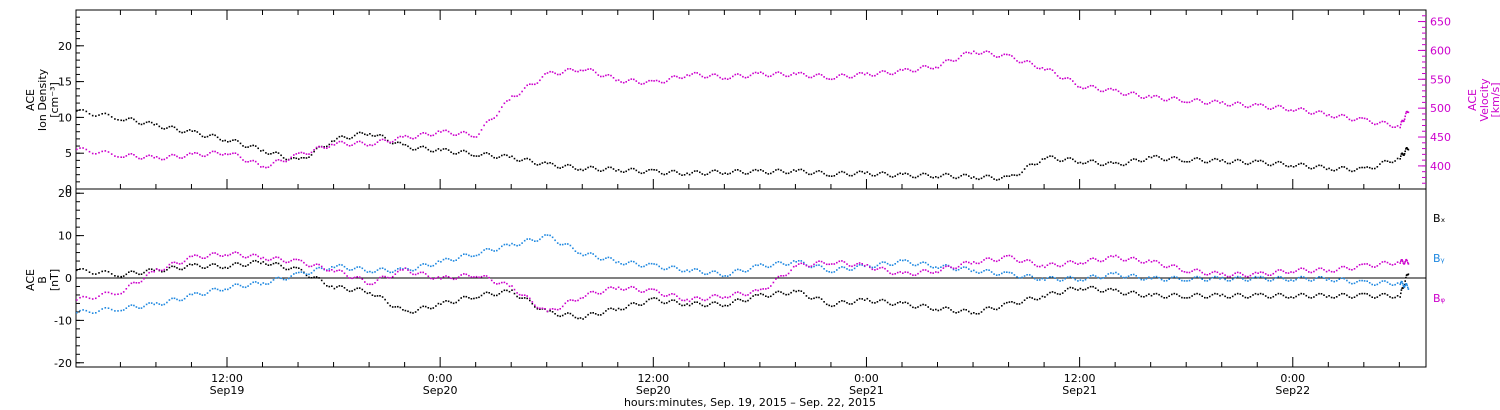 The width and height of the screenshot is (1500, 410). I want to click on x-tick-time-2: 12:00, so click(653, 378).